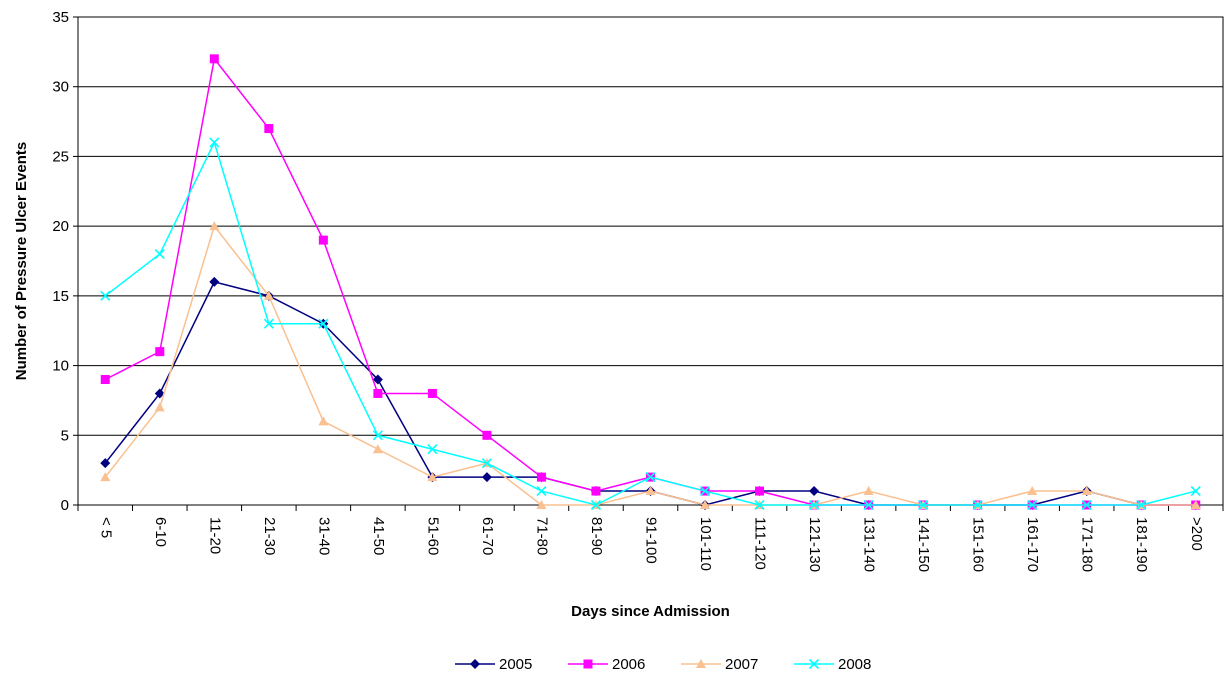 This screenshot has height=679, width=1225. I want to click on x-tick-label: 31-40, so click(323, 536).